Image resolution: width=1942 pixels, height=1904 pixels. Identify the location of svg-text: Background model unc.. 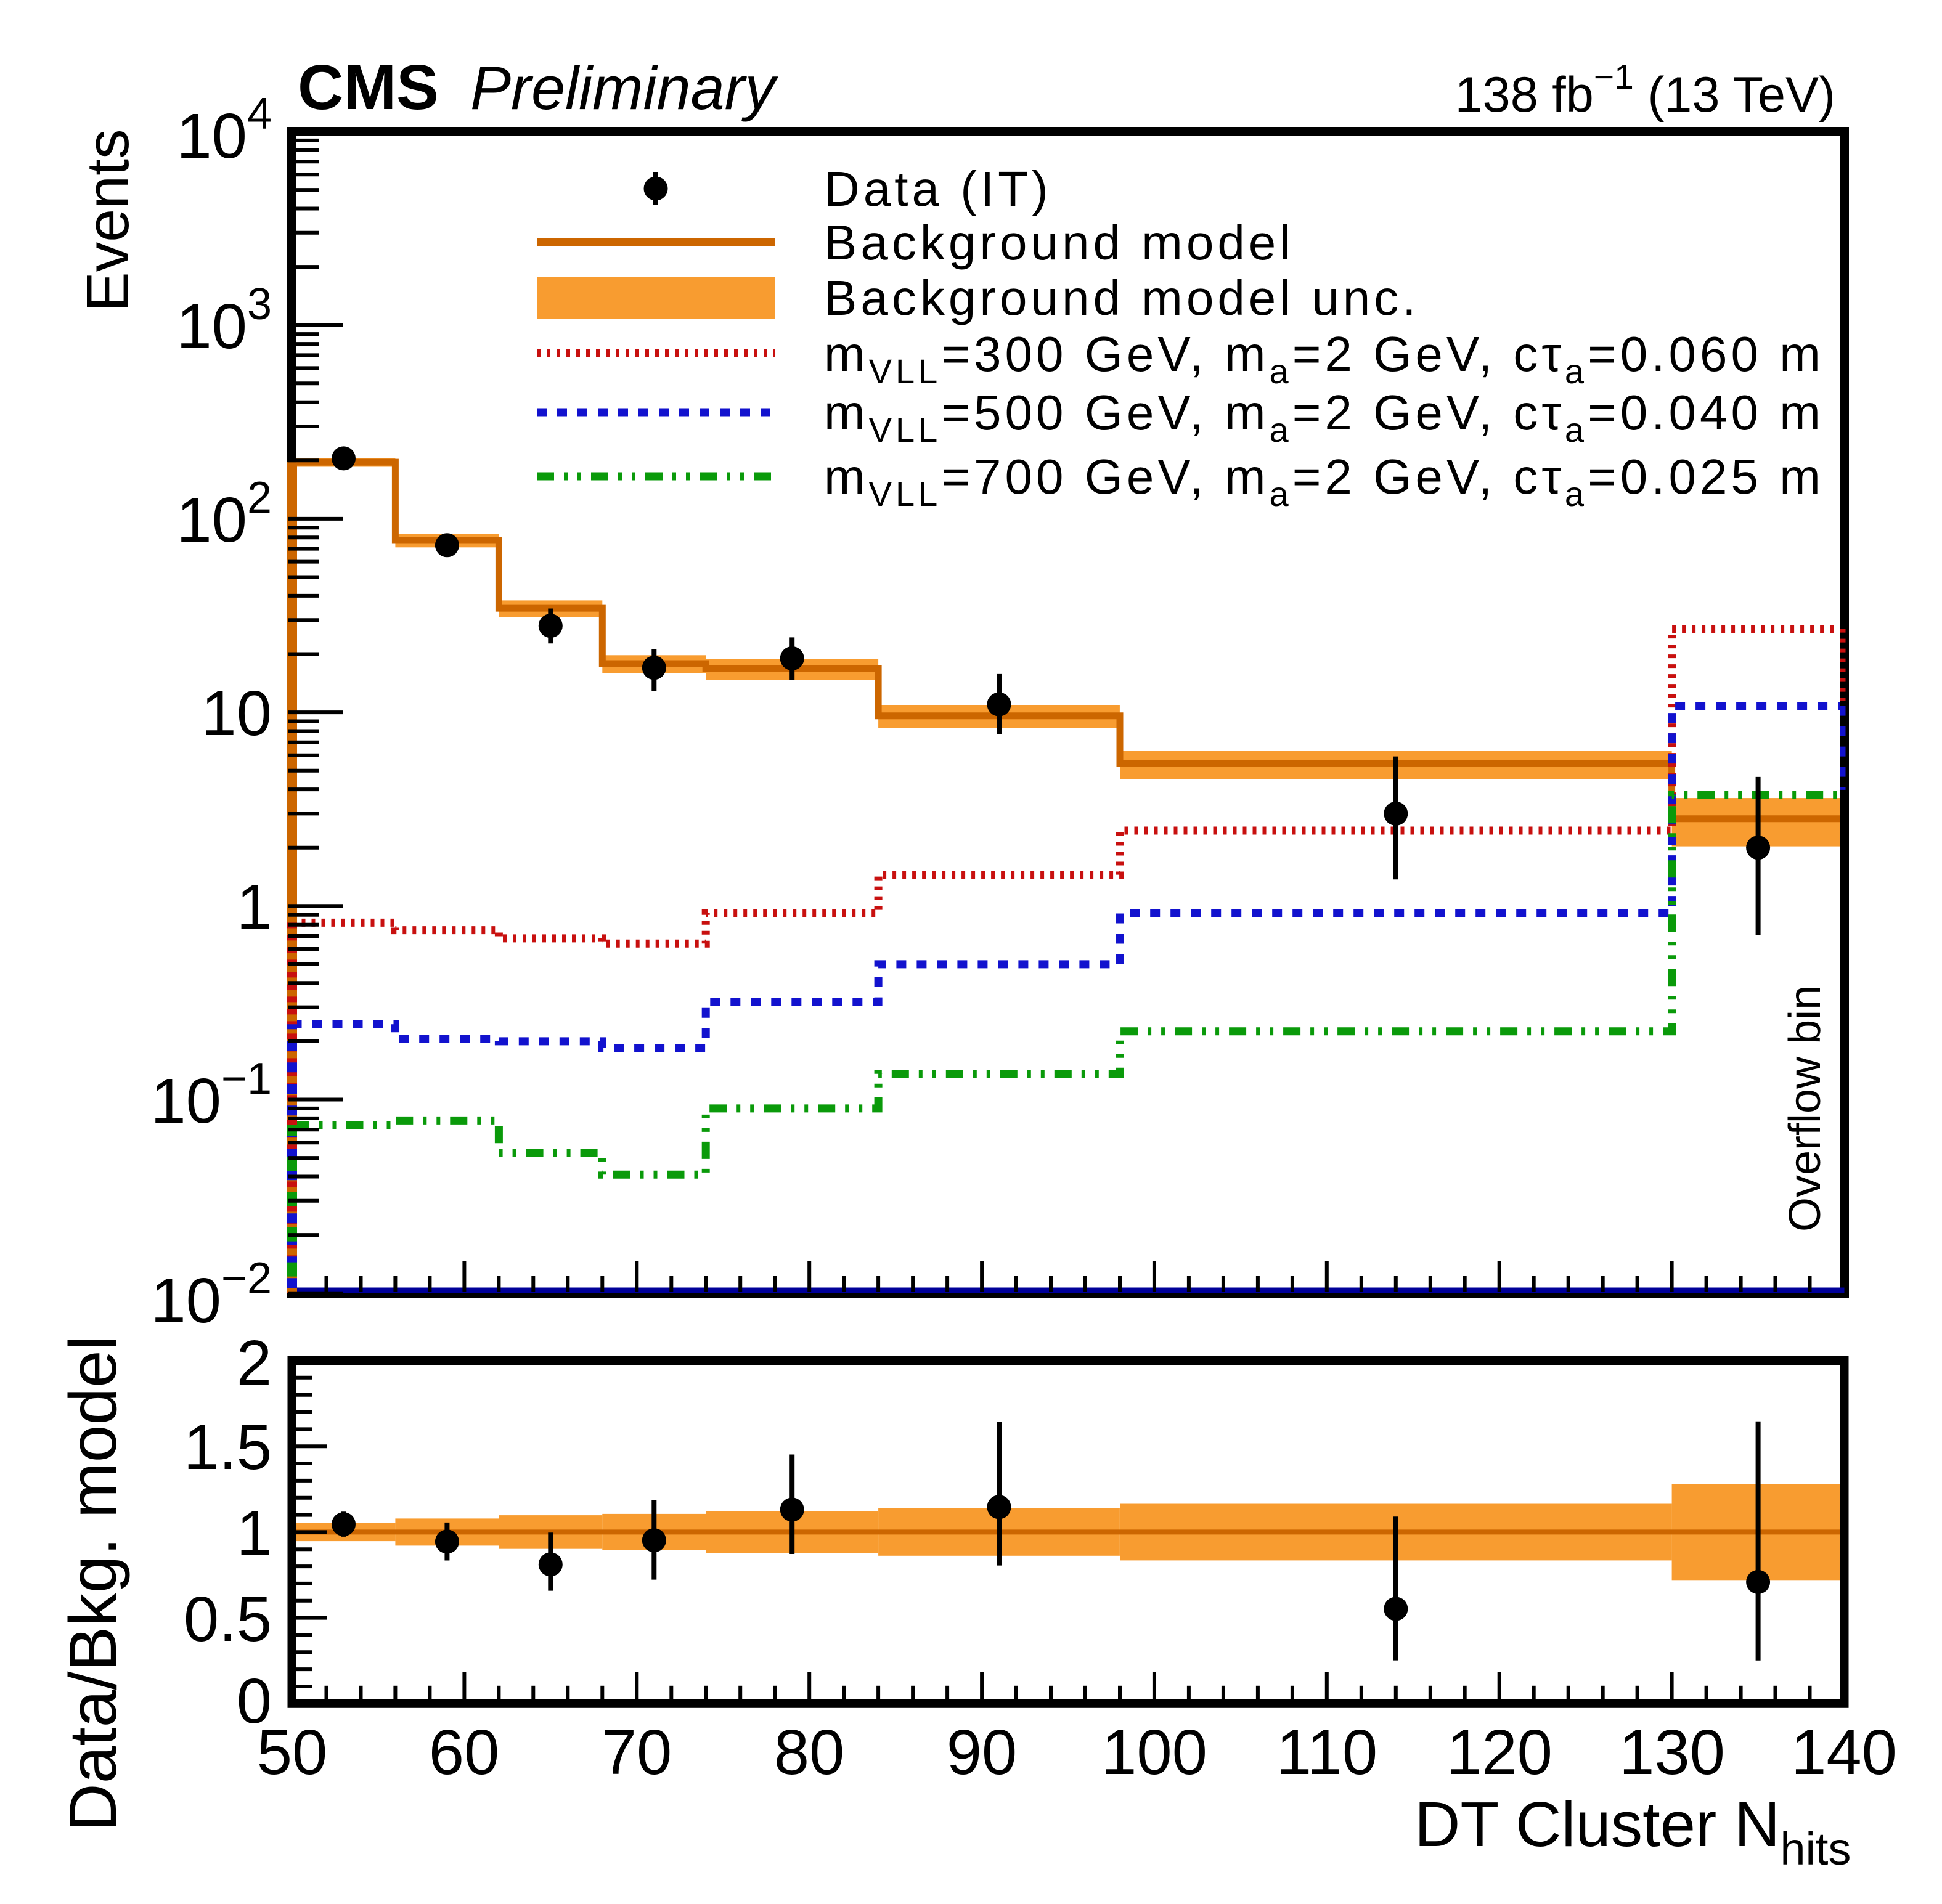
(1122, 298).